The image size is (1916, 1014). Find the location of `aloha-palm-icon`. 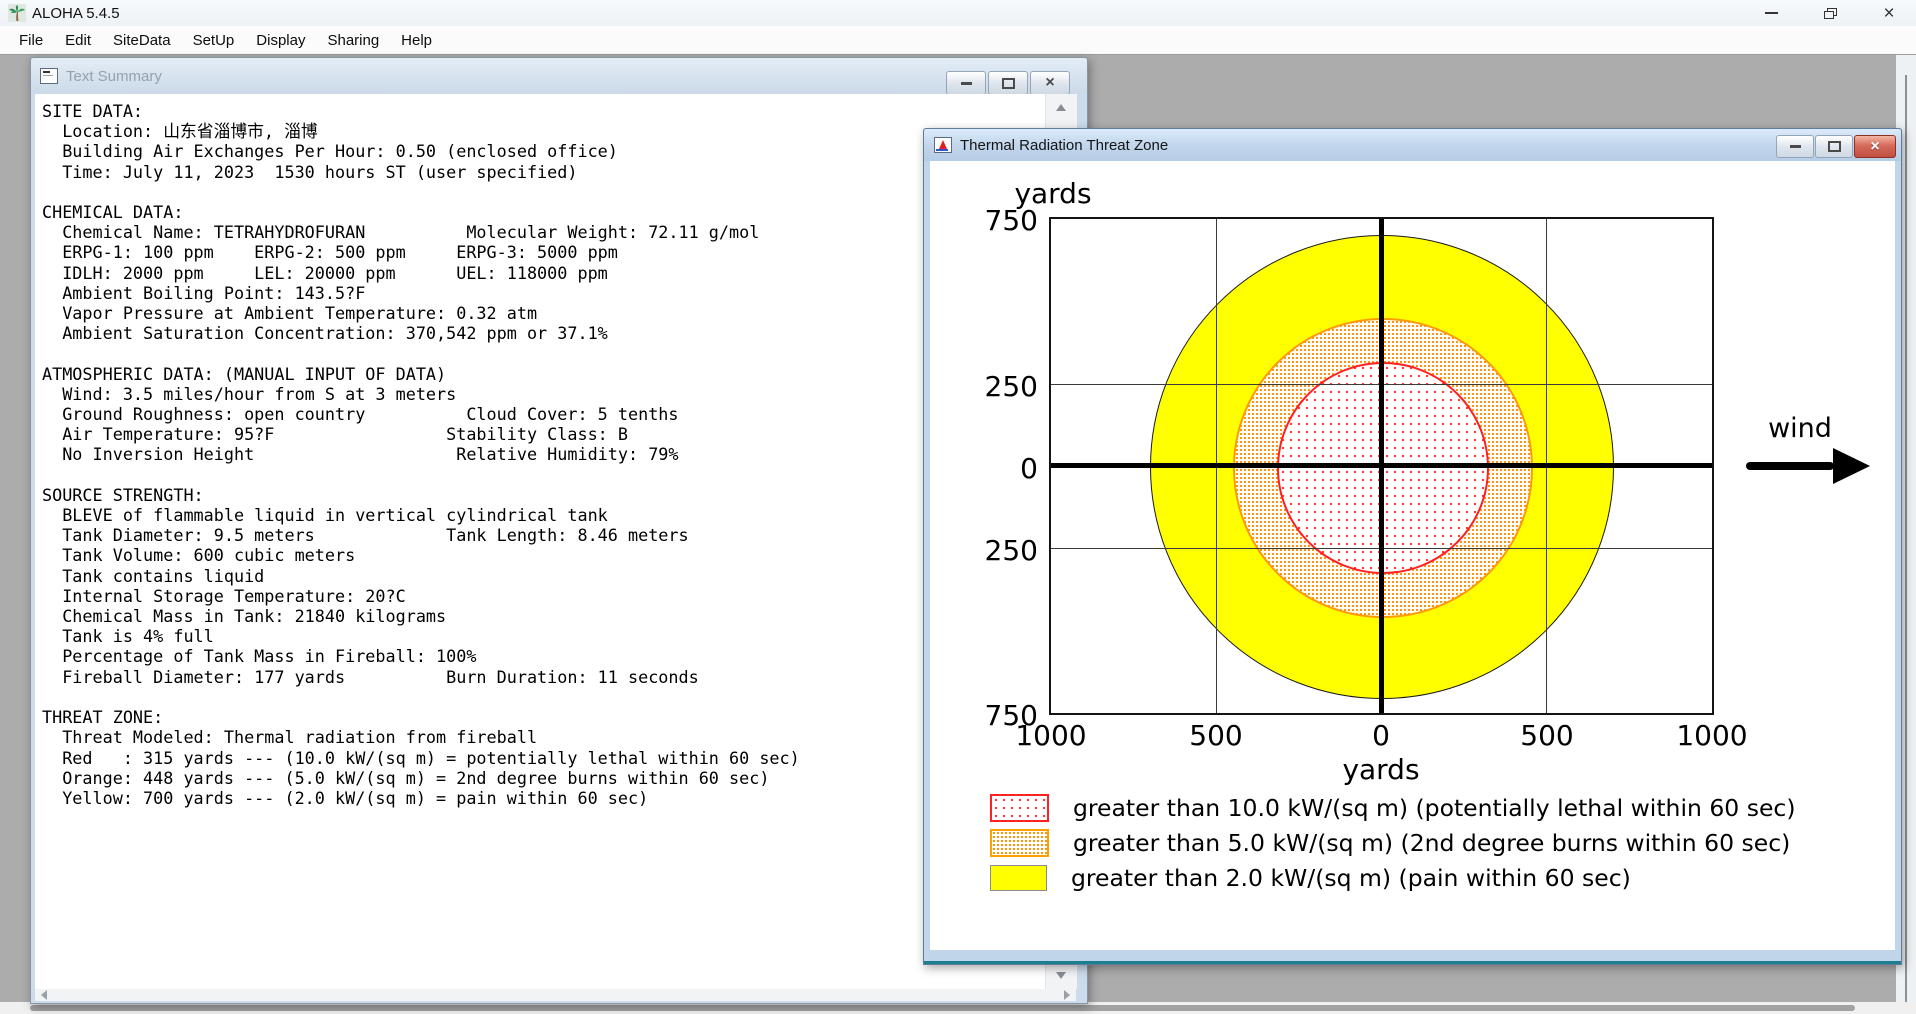

aloha-palm-icon is located at coordinates (17, 13).